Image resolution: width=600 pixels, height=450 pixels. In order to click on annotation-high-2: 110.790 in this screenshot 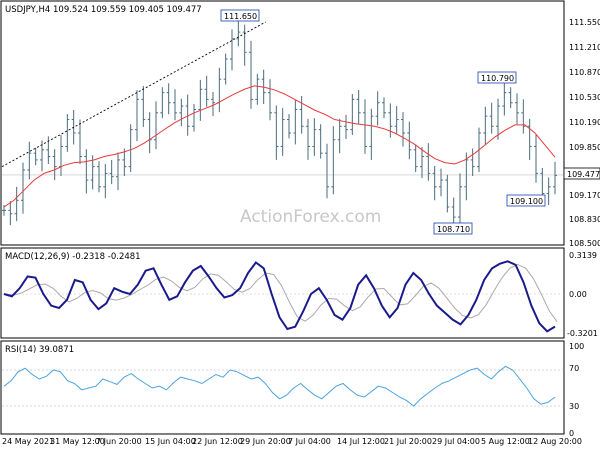, I will do `click(497, 77)`.